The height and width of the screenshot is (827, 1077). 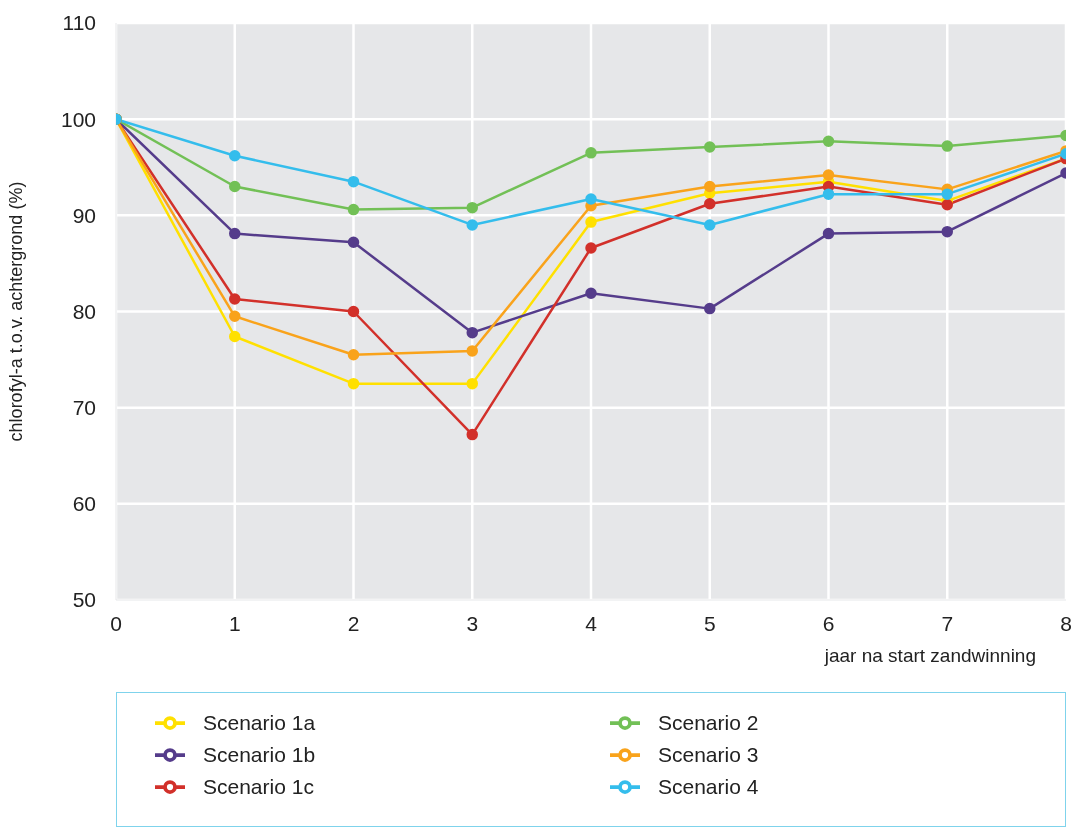 I want to click on x-tick-label: 3, so click(x=472, y=623).